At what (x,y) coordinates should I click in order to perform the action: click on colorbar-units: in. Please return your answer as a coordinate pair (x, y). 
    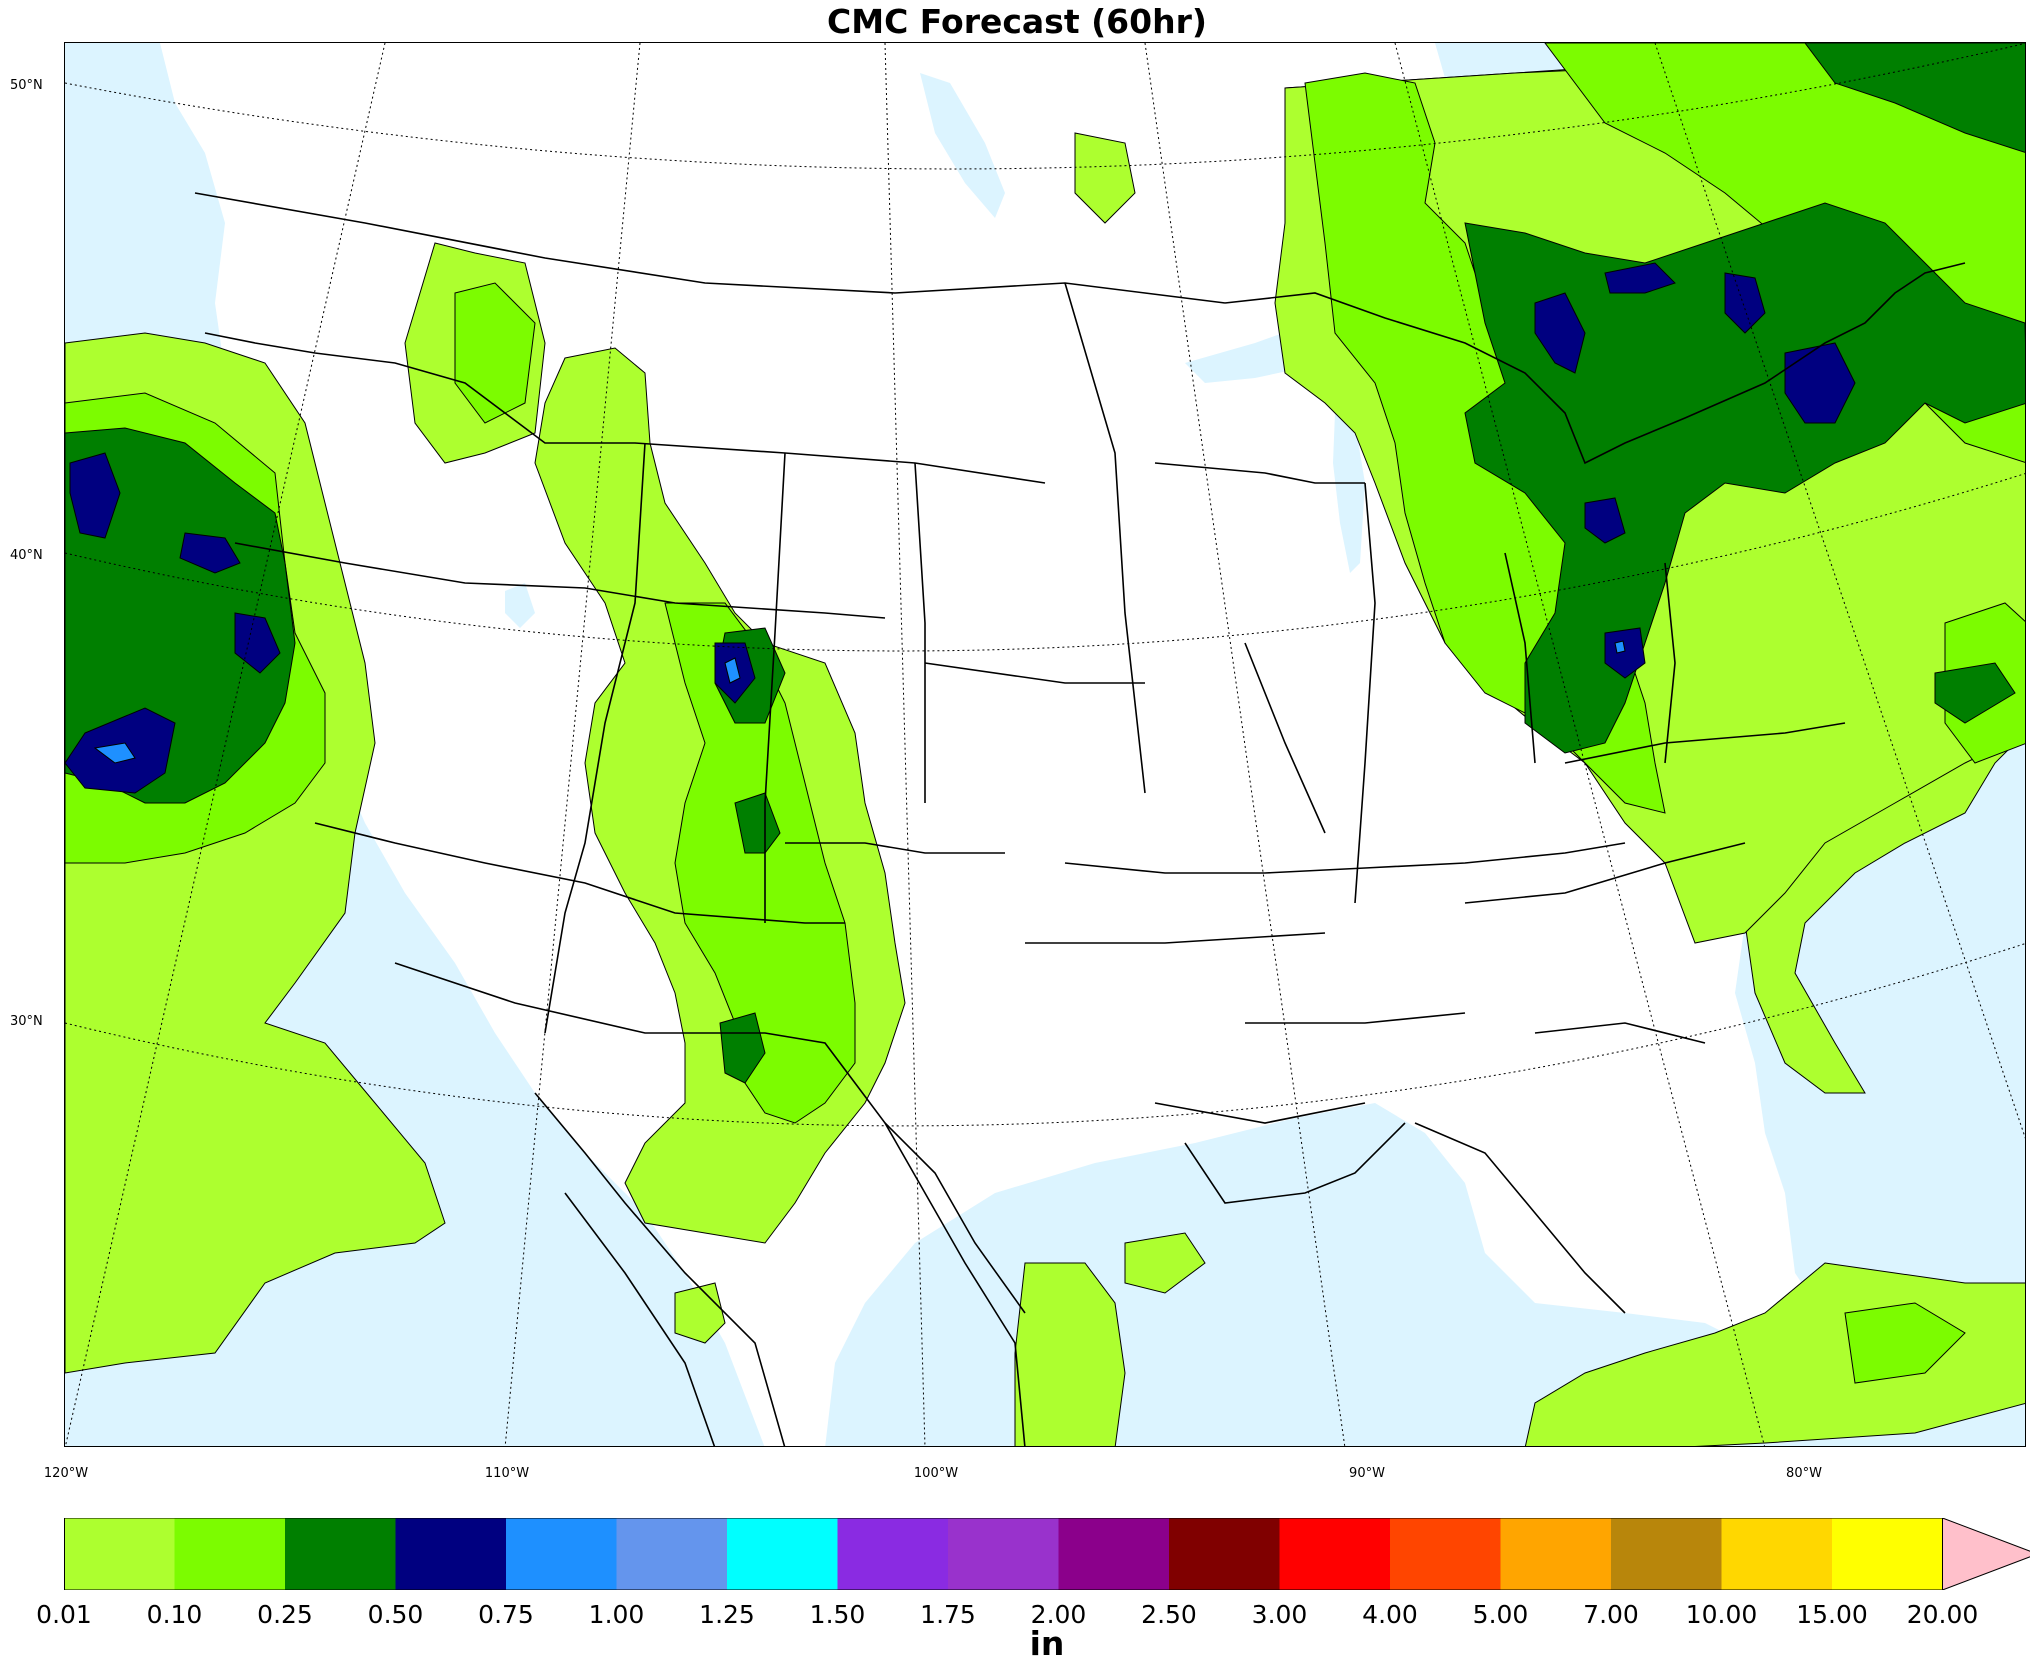
    Looking at the image, I should click on (1047, 1643).